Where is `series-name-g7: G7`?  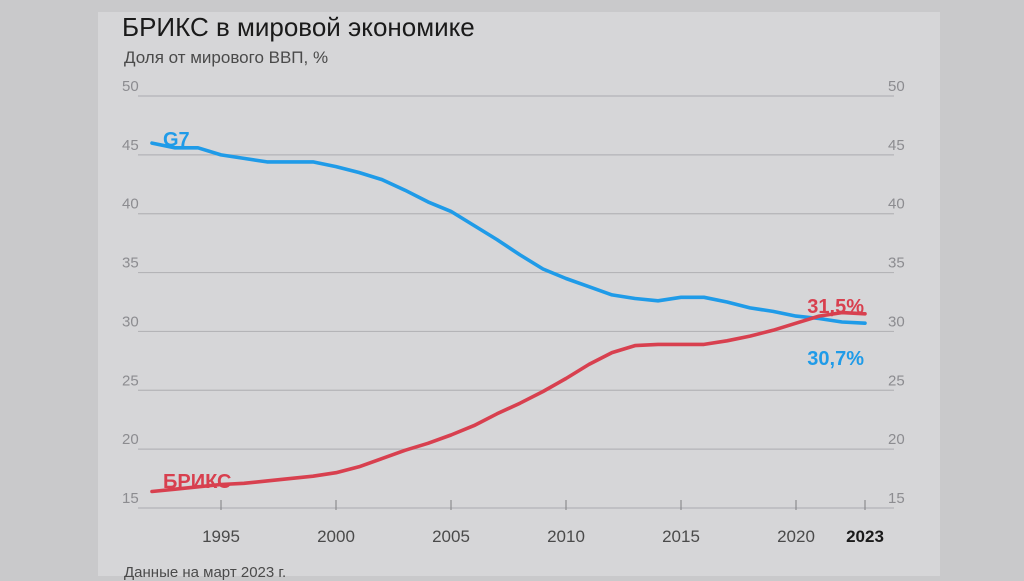 series-name-g7: G7 is located at coordinates (176, 140).